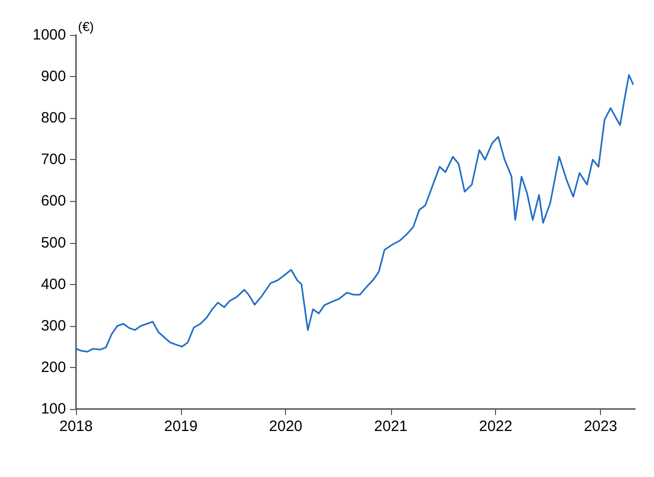 This screenshot has height=477, width=654. What do you see at coordinates (86, 26) in the screenshot?
I see `y-axis-title: (€)` at bounding box center [86, 26].